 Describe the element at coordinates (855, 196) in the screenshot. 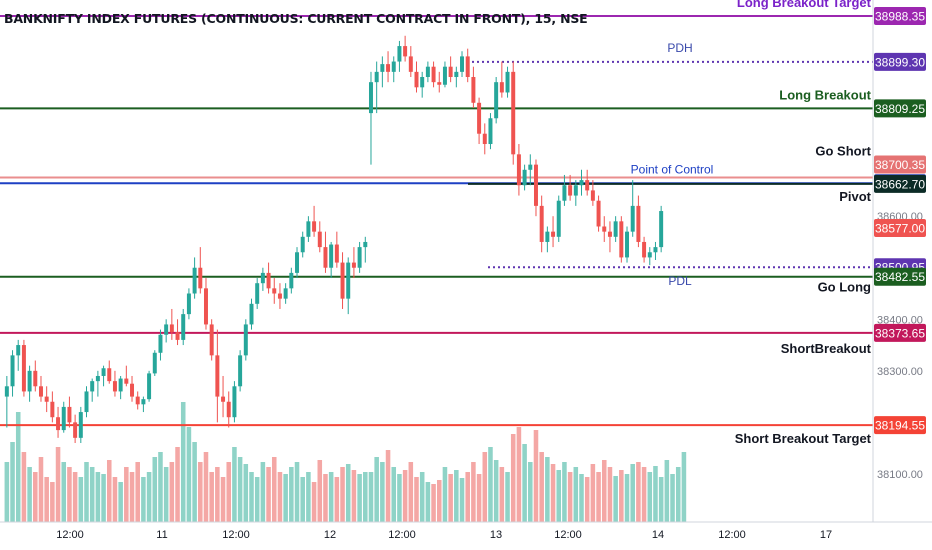

I see `level-label: Pivot` at that location.